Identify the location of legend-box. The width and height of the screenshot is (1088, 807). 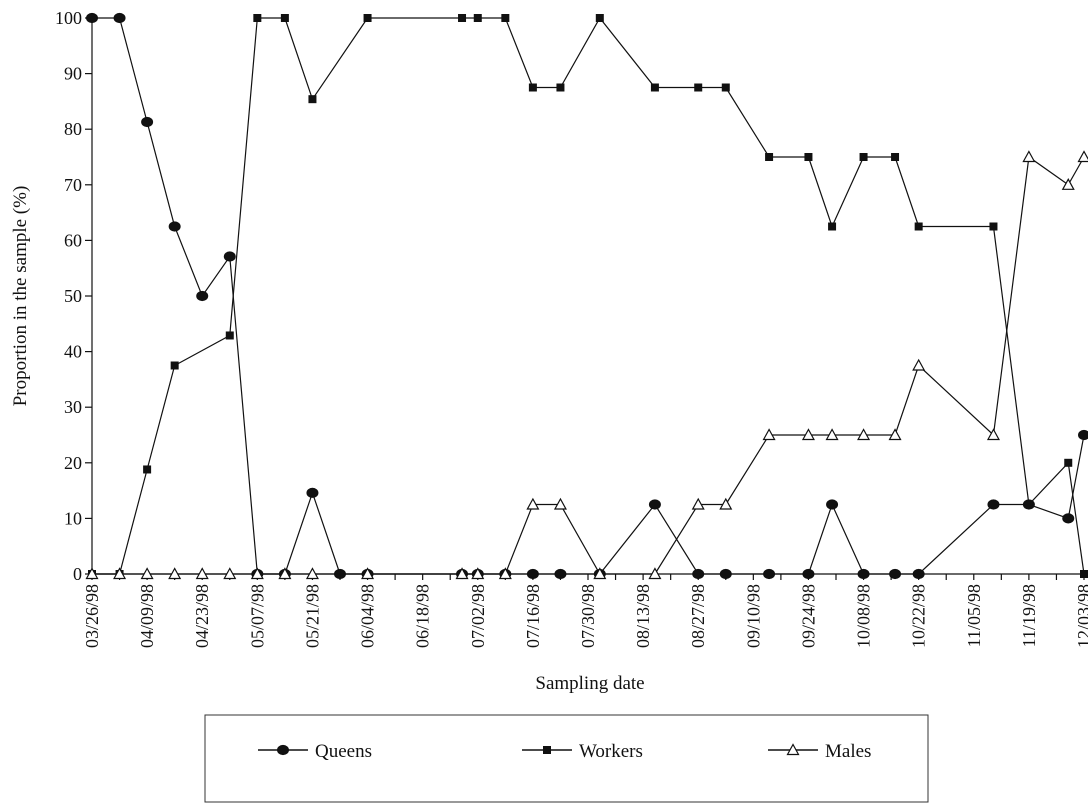
(566, 758).